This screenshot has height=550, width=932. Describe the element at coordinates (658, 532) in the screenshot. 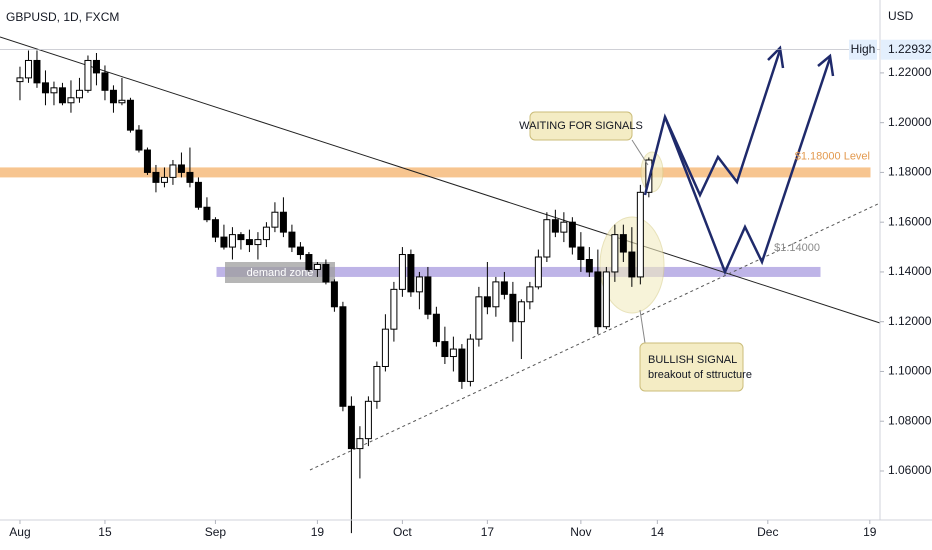

I see `x-tick-label: 14` at that location.